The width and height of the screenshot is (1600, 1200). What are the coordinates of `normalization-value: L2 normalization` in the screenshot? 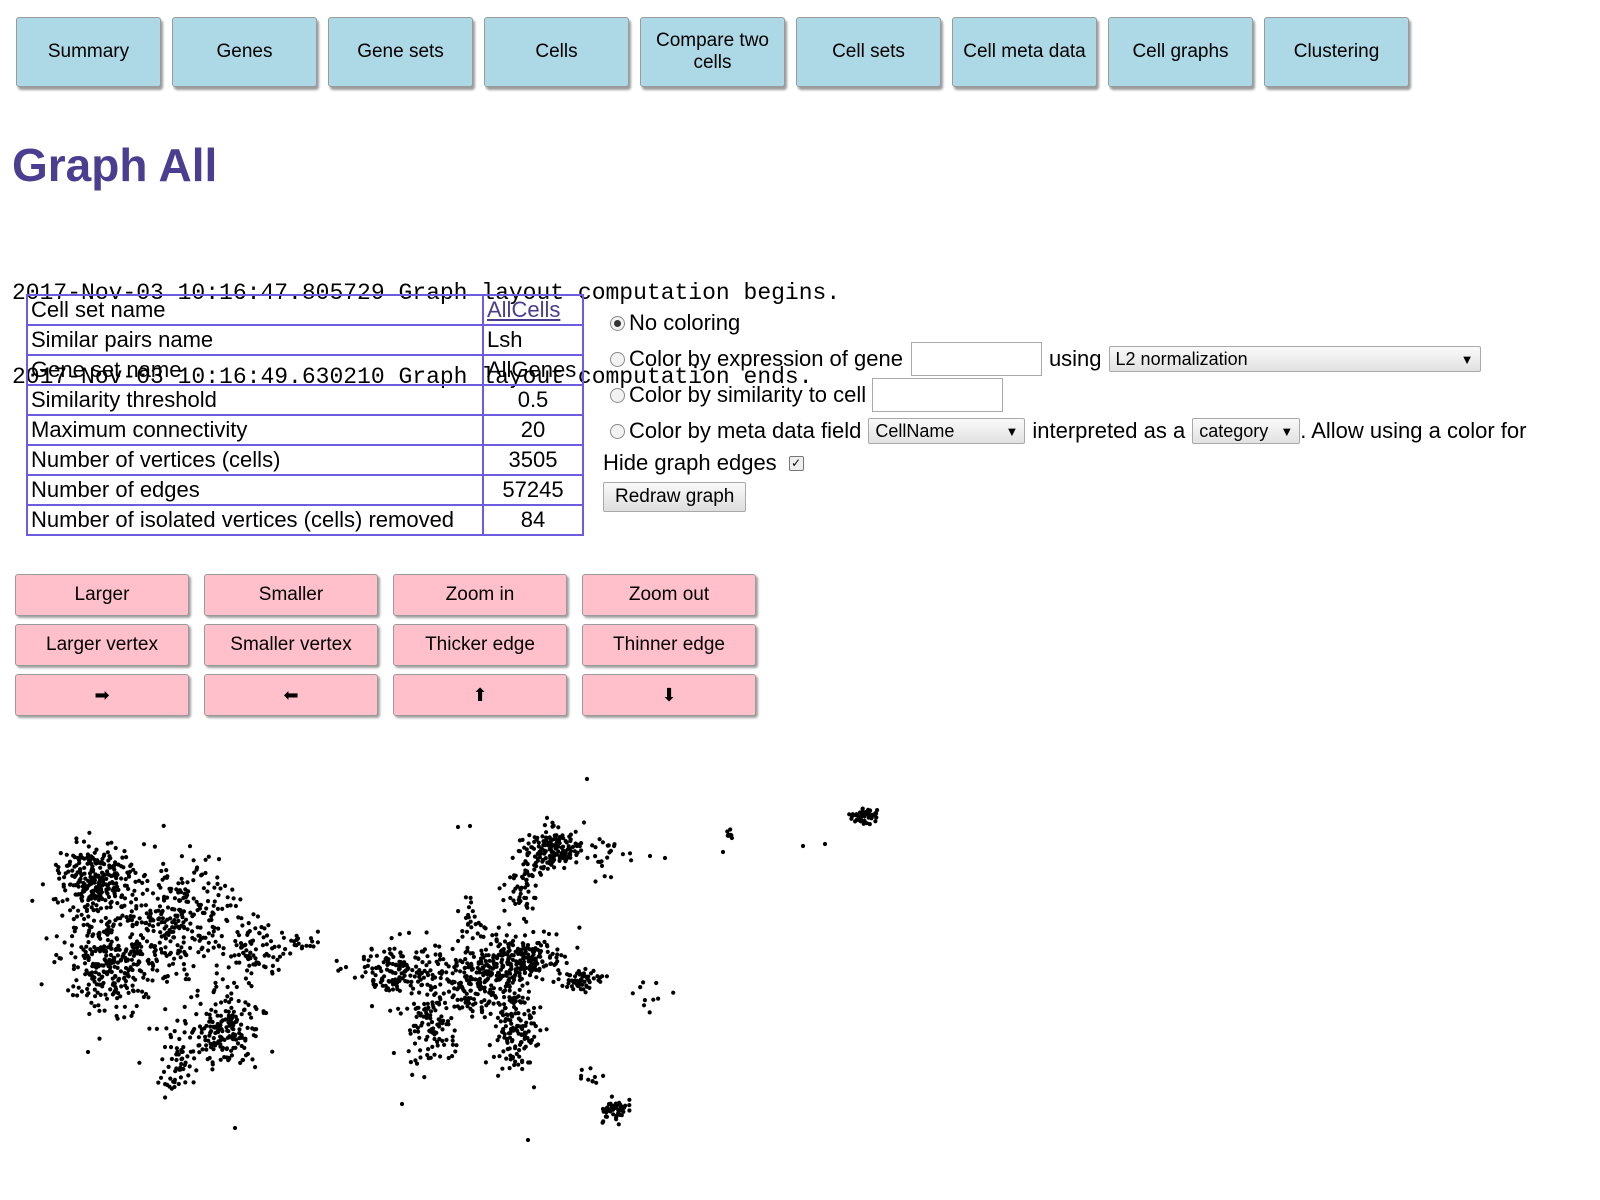 It's located at (1181, 358).